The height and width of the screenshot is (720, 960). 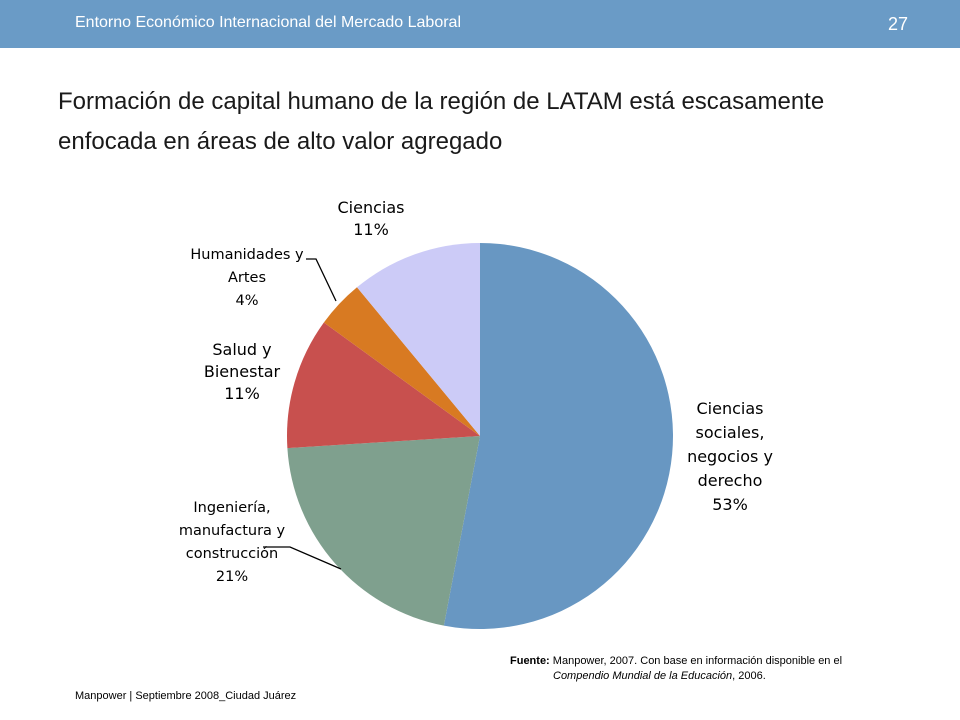 I want to click on slice-percent-ciencias-sociales: 53%, so click(x=730, y=504).